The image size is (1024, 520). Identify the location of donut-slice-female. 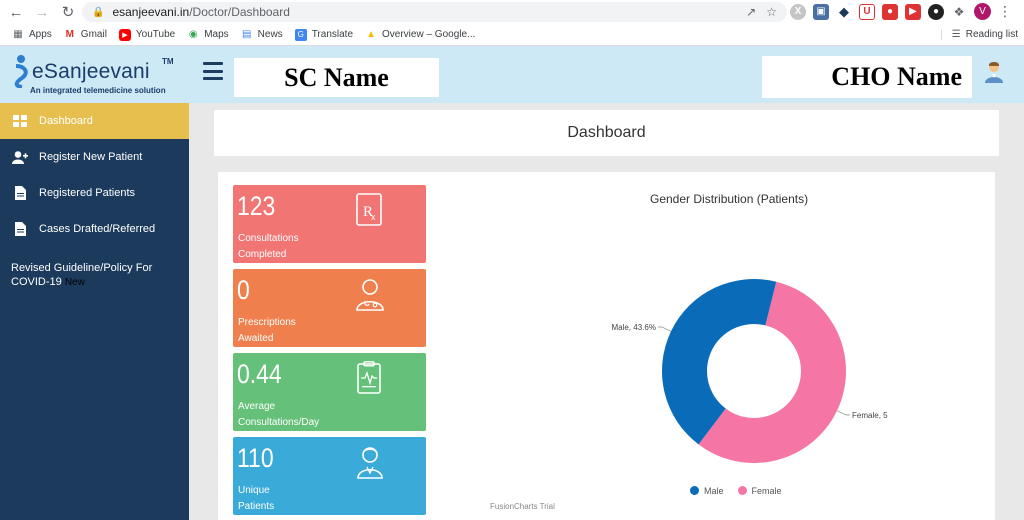
(772, 372).